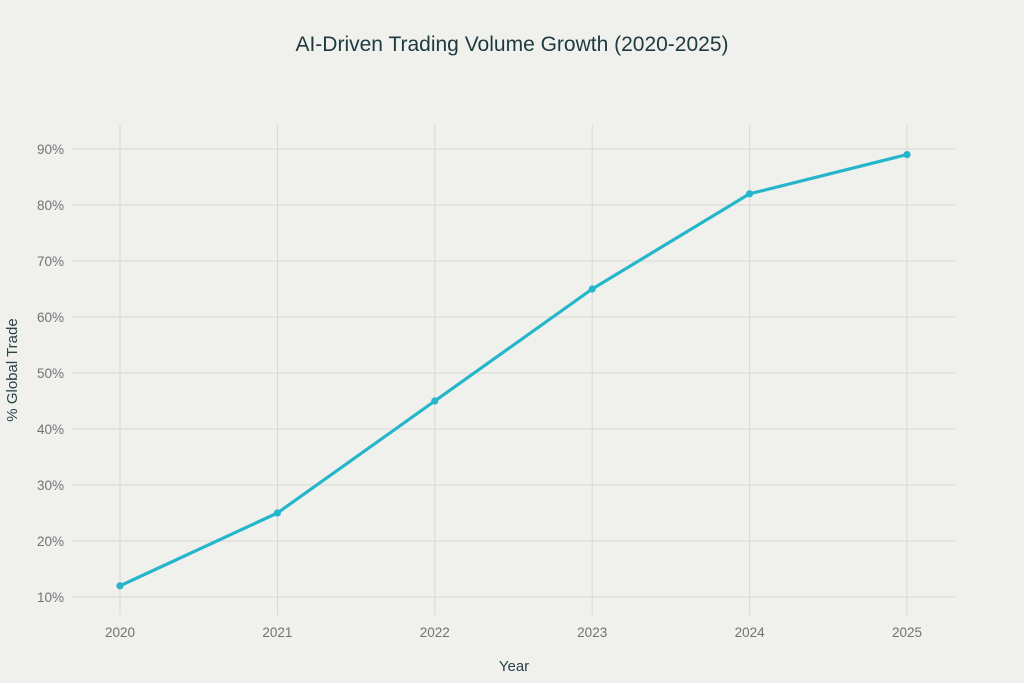  I want to click on y-tick-label: 40%, so click(50, 429).